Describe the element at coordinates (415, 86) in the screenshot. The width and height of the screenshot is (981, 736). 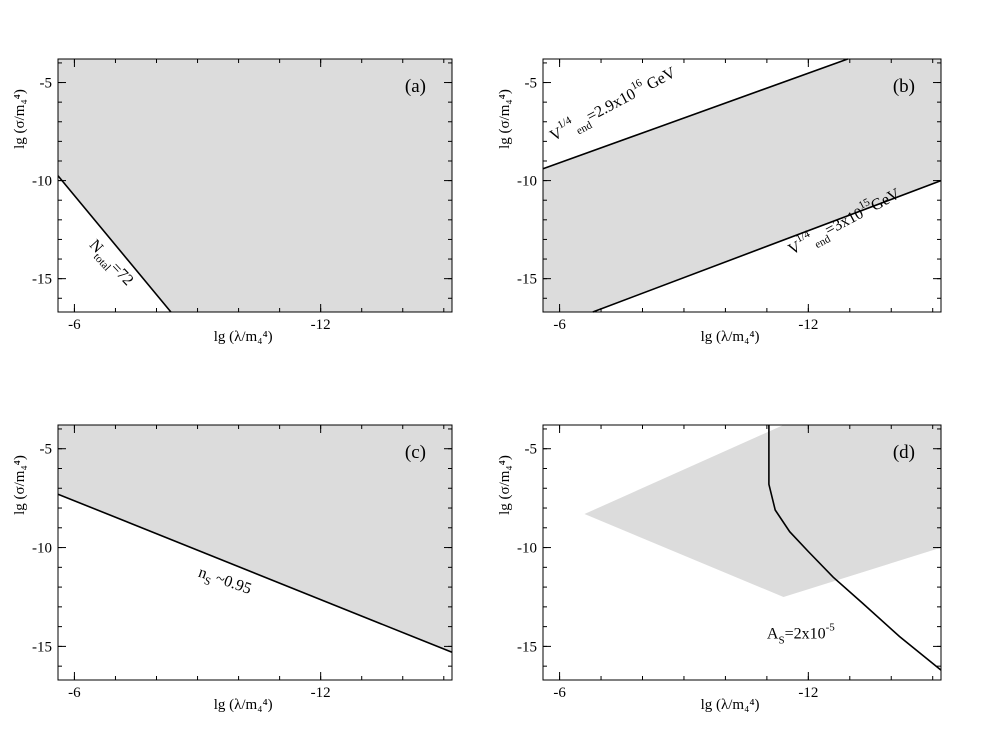
I see `panel-label: (a)` at that location.